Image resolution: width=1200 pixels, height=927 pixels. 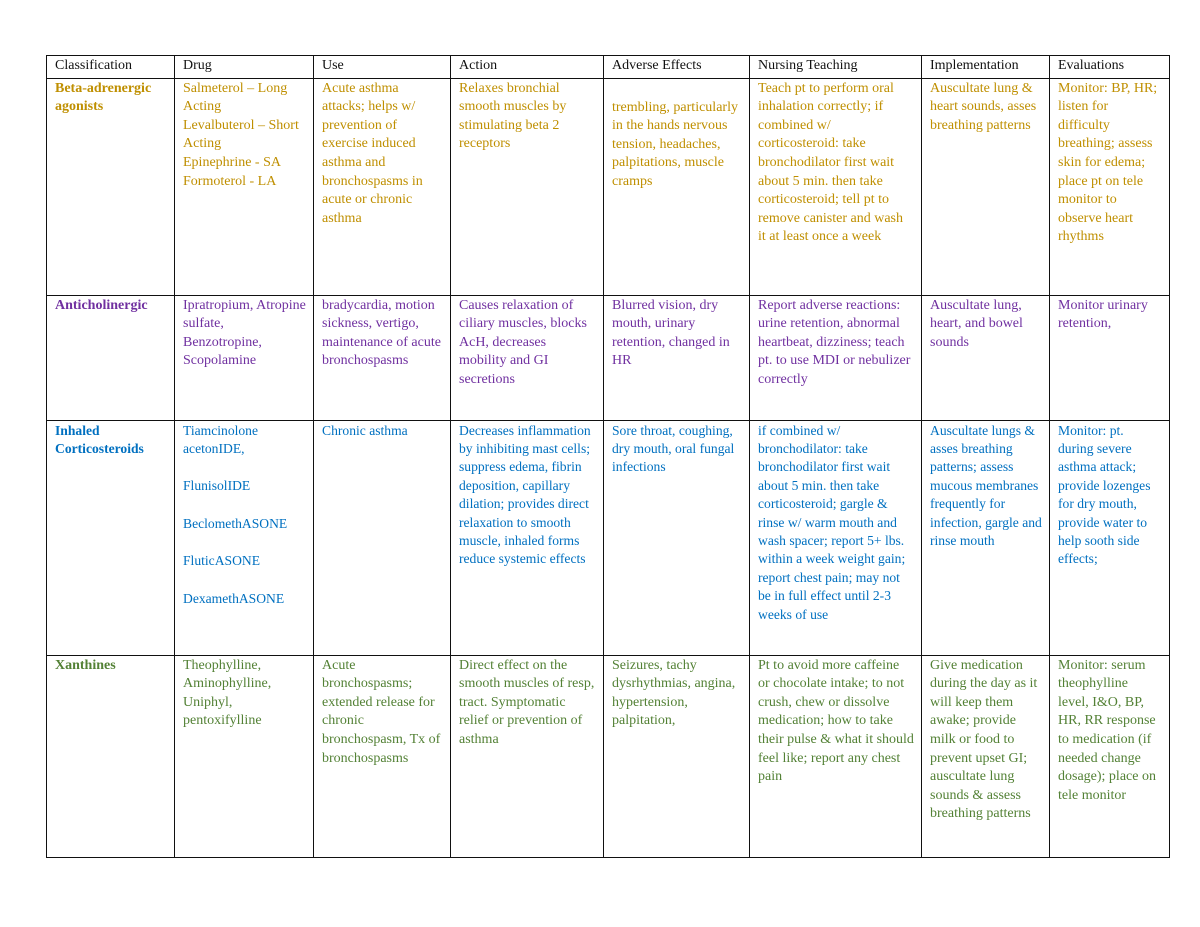 I want to click on column-header: Implementation, so click(x=985, y=67).